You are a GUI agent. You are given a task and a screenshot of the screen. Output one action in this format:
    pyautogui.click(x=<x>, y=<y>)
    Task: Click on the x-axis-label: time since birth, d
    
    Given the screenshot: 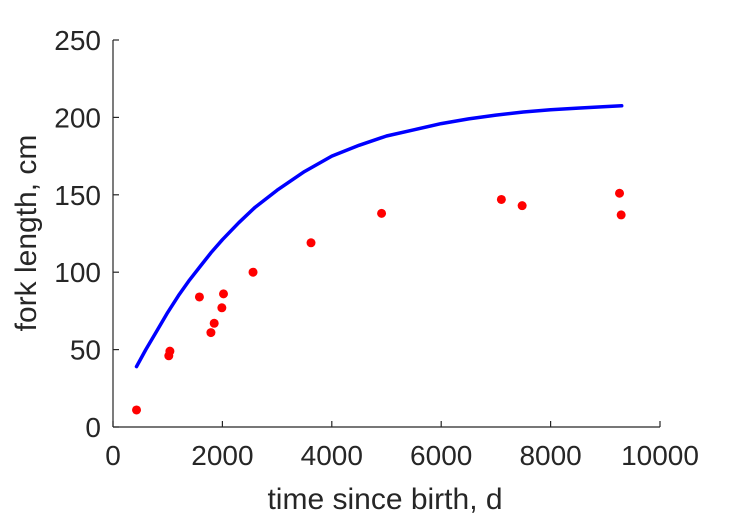 What is the action you would take?
    pyautogui.click(x=384, y=499)
    